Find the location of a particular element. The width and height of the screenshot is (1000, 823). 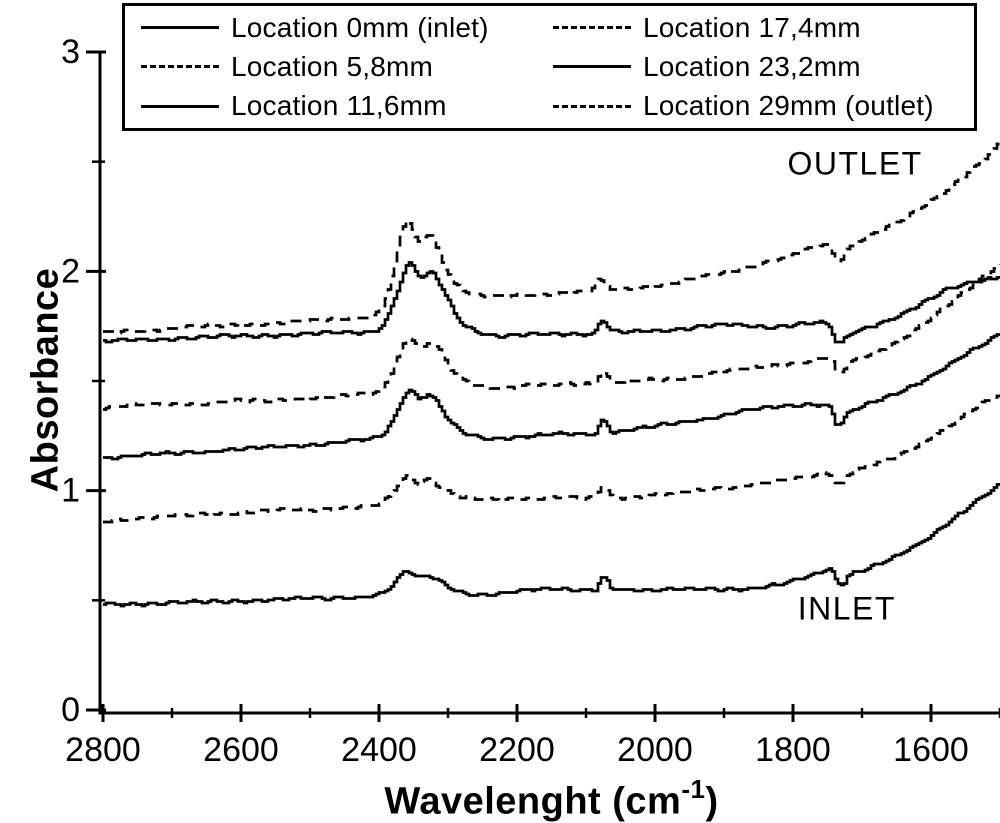

y-axis-title: Absorbance is located at coordinates (45, 380).